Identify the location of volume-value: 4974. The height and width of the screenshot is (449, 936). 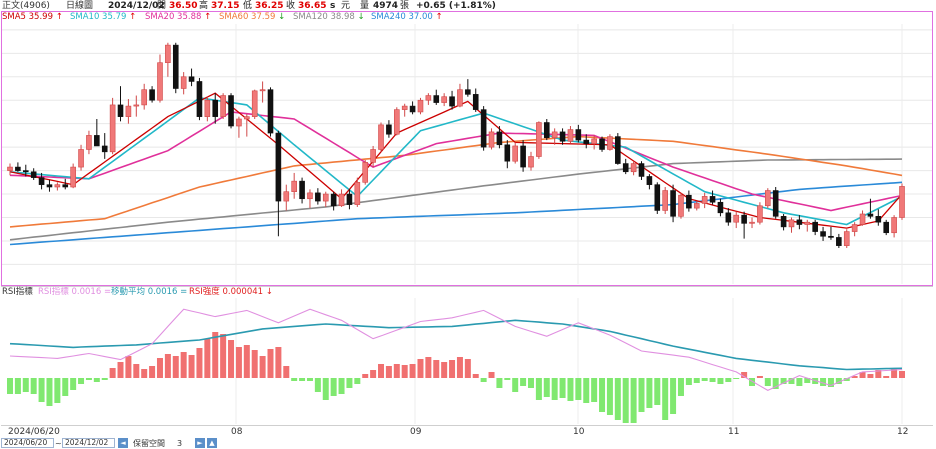
(386, 6).